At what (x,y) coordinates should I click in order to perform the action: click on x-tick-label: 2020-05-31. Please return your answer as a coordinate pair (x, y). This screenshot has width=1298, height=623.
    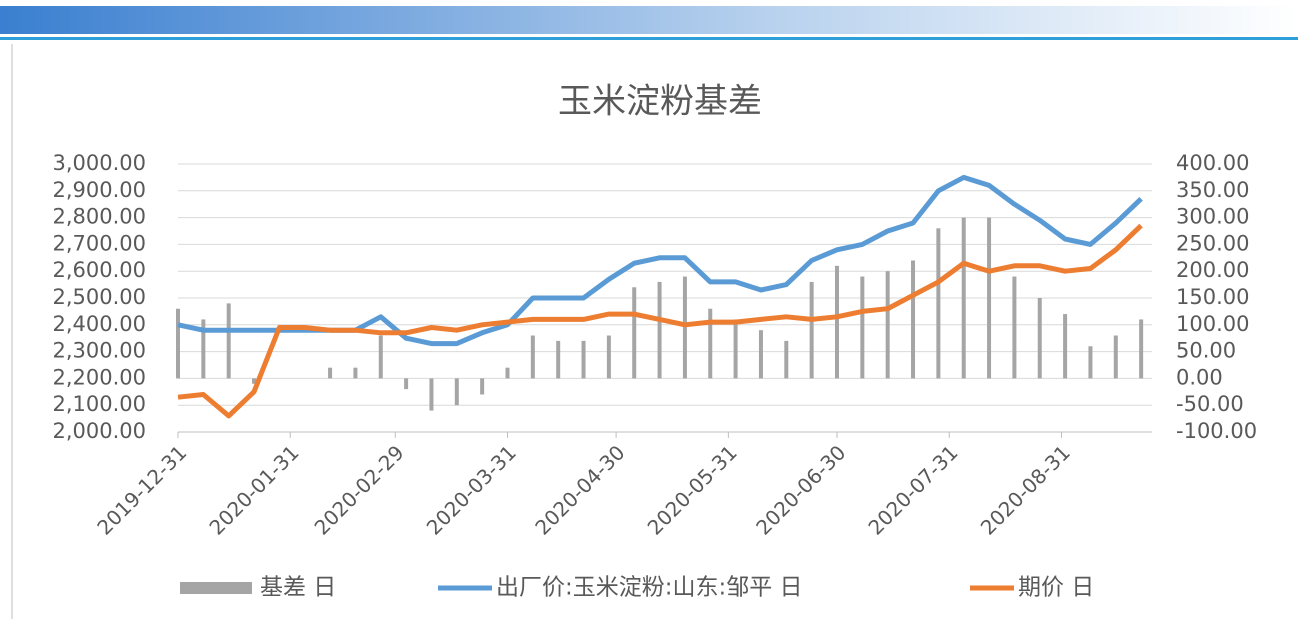
    Looking at the image, I should click on (692, 489).